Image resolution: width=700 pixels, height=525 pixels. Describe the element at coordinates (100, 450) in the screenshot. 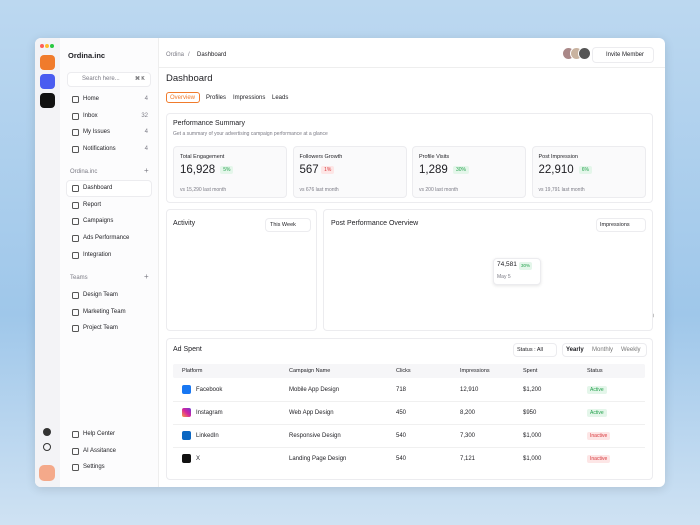

I see `footer-item: AI Assitance` at that location.